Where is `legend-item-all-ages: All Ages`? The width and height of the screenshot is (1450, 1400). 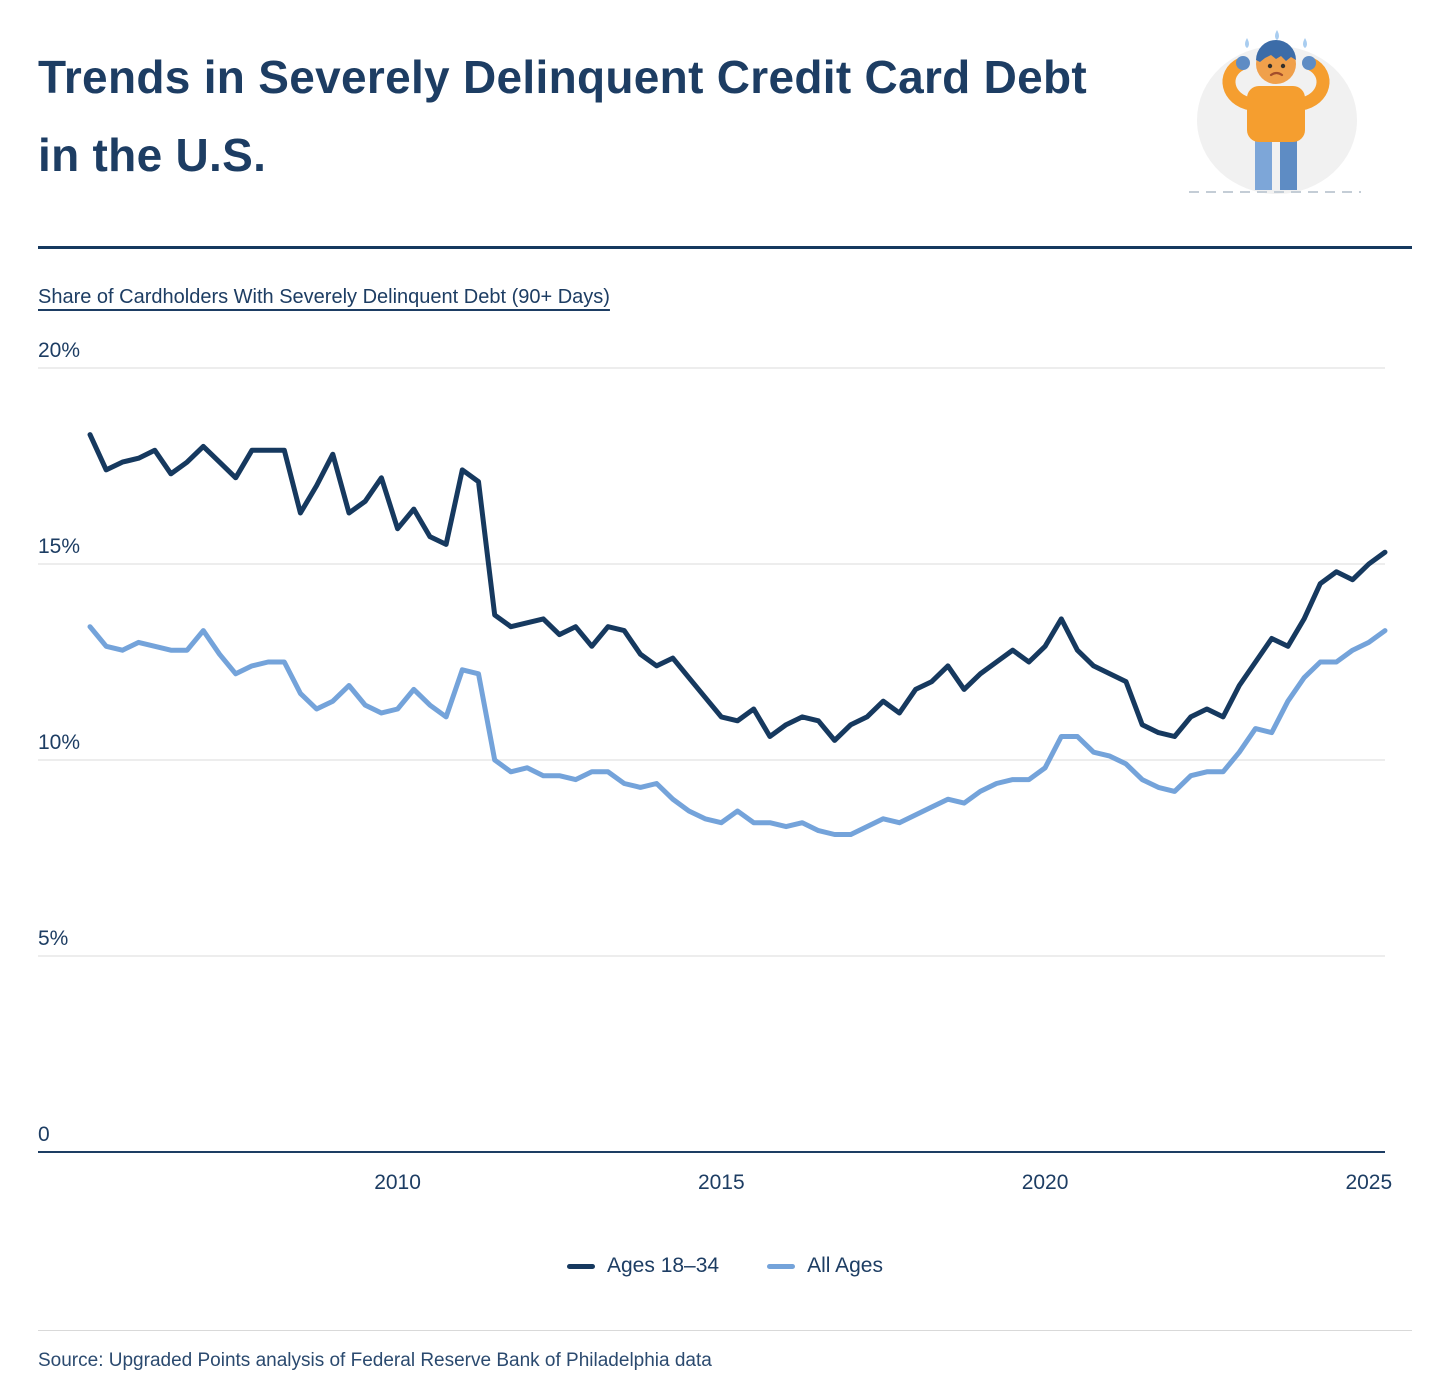
legend-item-all-ages: All Ages is located at coordinates (825, 1266).